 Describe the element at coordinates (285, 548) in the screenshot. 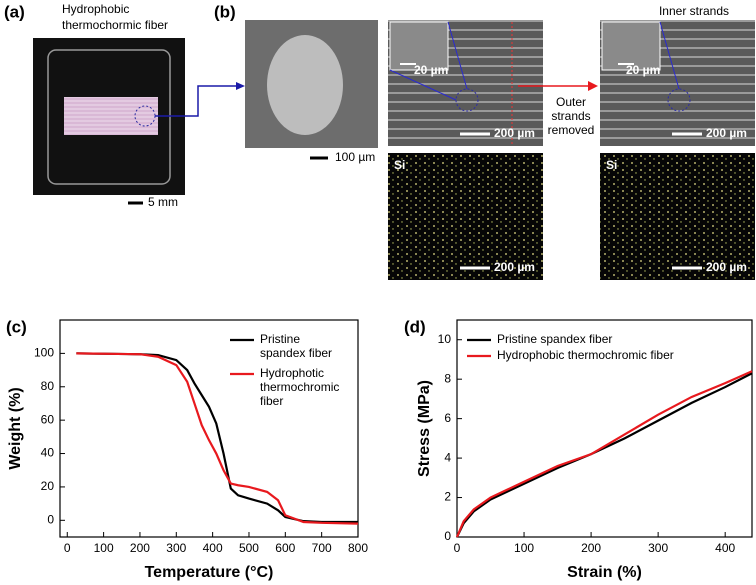

I see `x-tick-label: 600` at that location.